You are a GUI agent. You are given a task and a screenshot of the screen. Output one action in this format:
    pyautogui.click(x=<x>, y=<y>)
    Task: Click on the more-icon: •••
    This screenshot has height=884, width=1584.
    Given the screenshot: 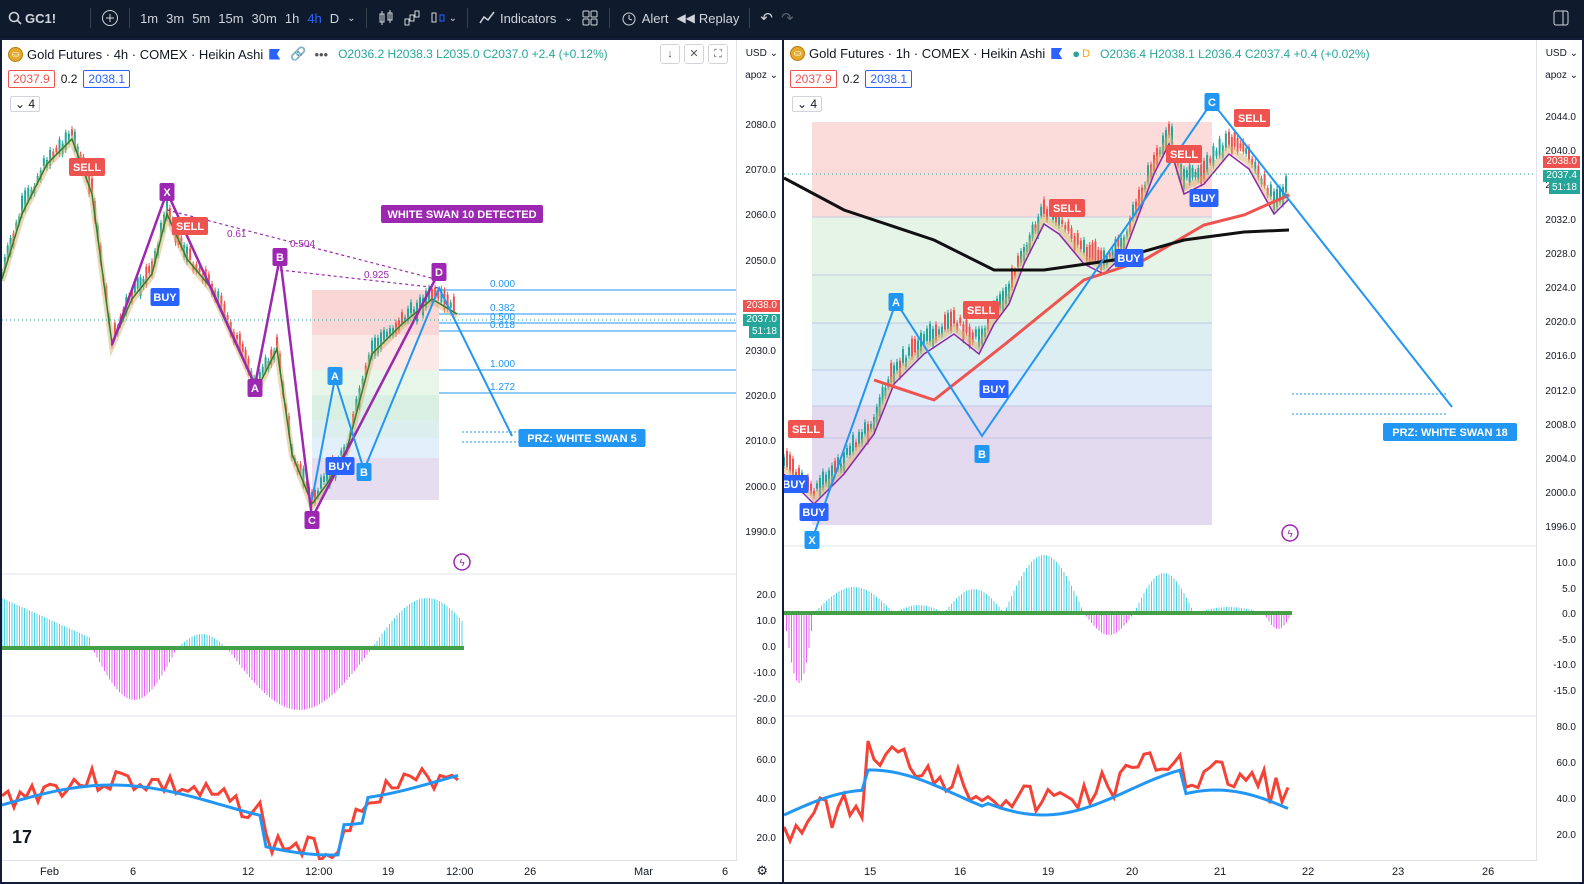 What is the action you would take?
    pyautogui.click(x=321, y=54)
    